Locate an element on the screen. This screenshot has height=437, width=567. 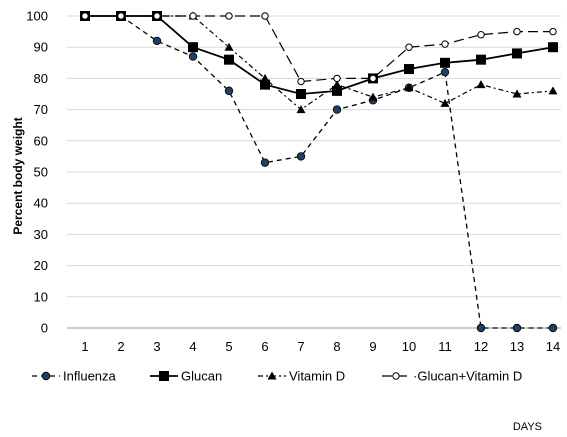
y-tick-label: 90 is located at coordinates (41, 47).